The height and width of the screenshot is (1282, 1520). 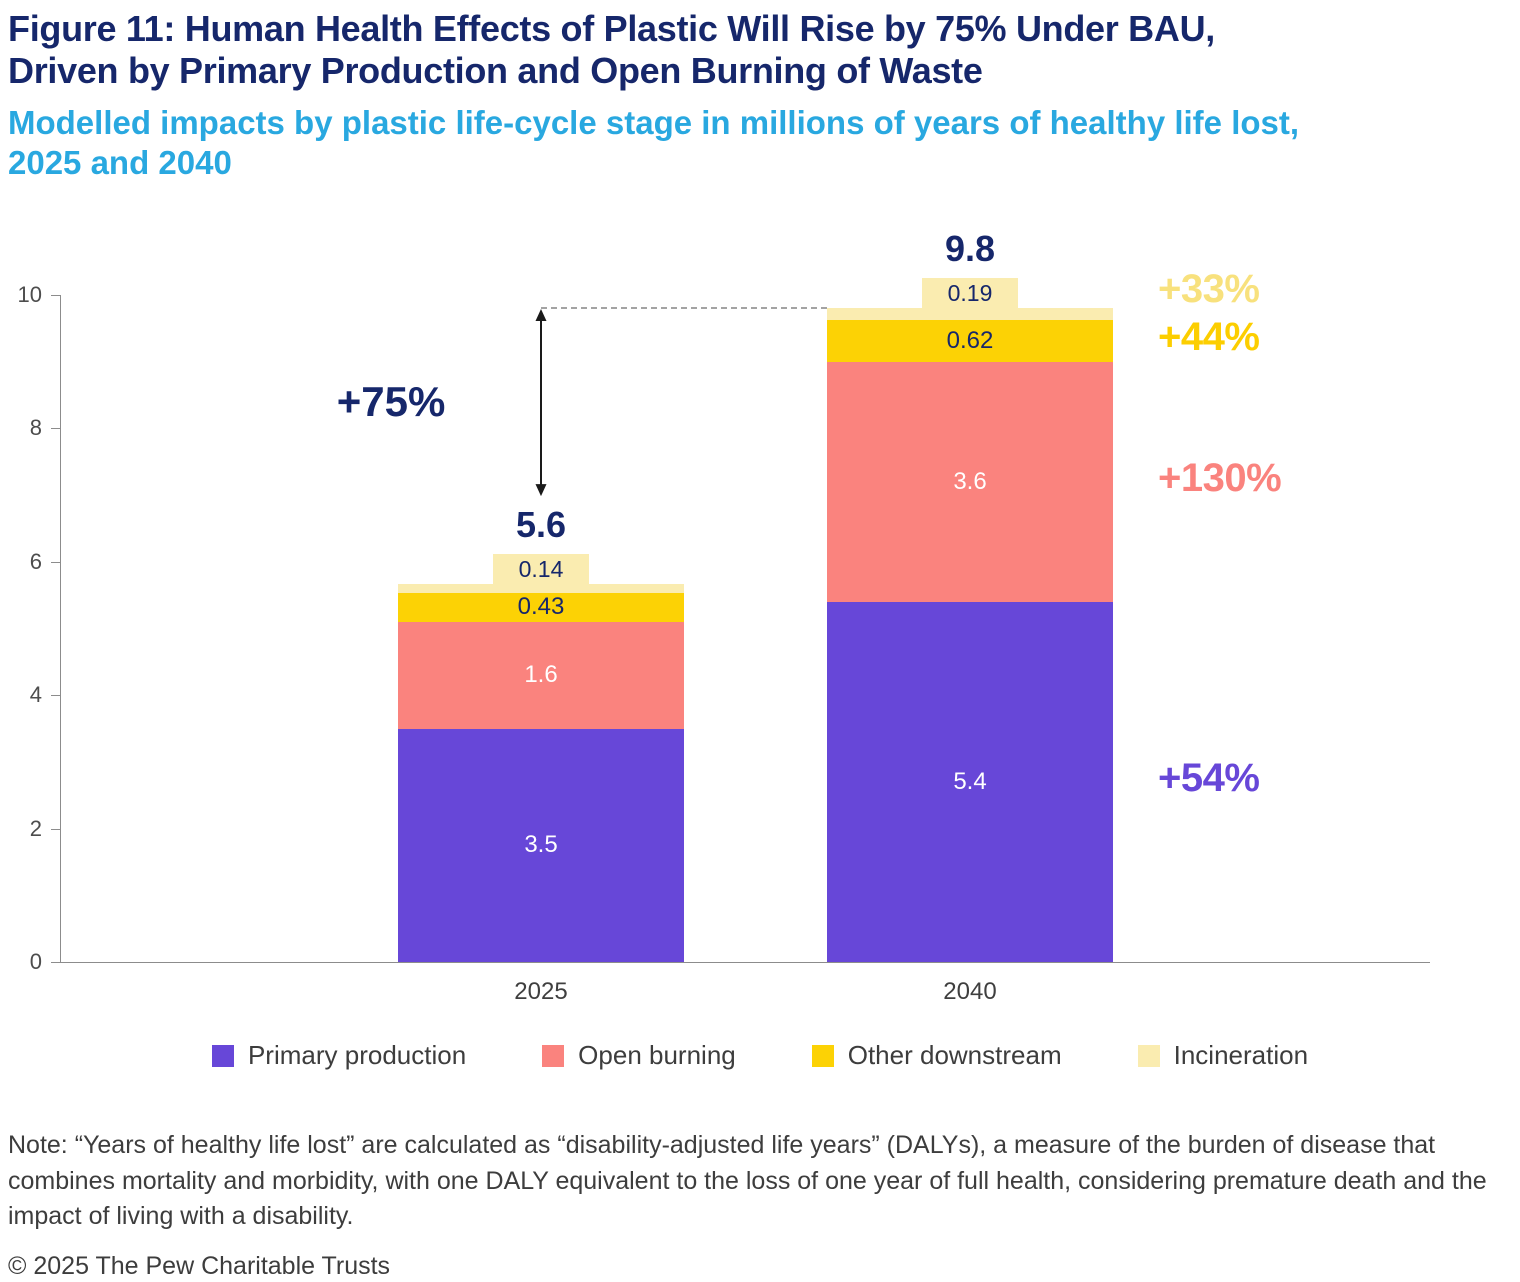 I want to click on legend-item-incineration: Incineration, so click(x=1223, y=1055).